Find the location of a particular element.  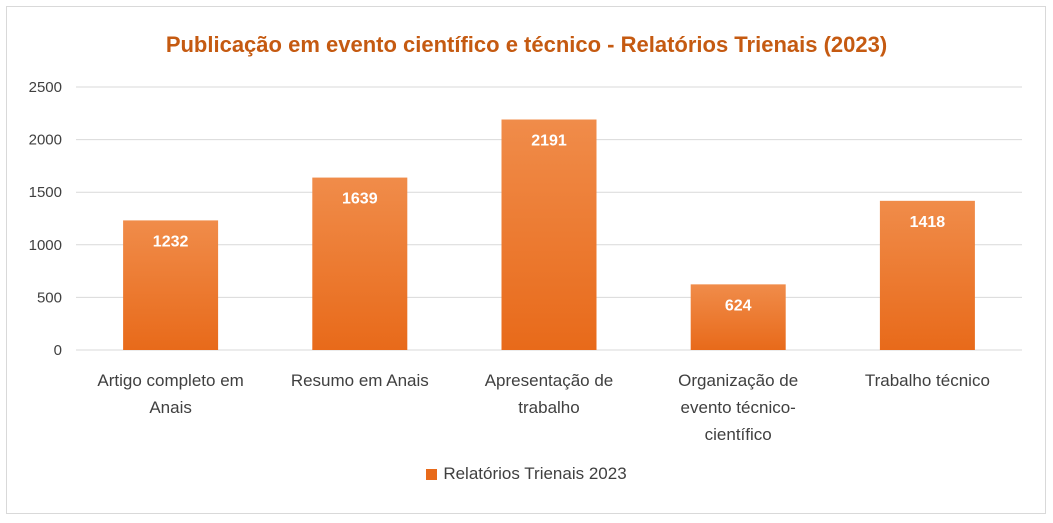

data-label: 624 is located at coordinates (738, 305).